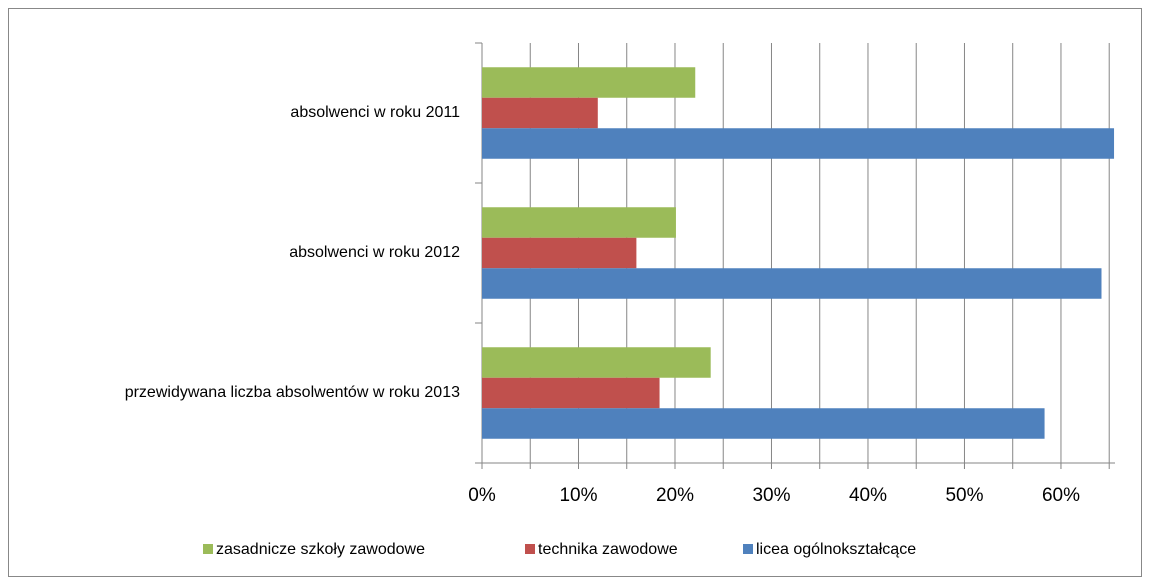 This screenshot has width=1150, height=588. Describe the element at coordinates (482, 495) in the screenshot. I see `x-tick-label: 0%` at that location.